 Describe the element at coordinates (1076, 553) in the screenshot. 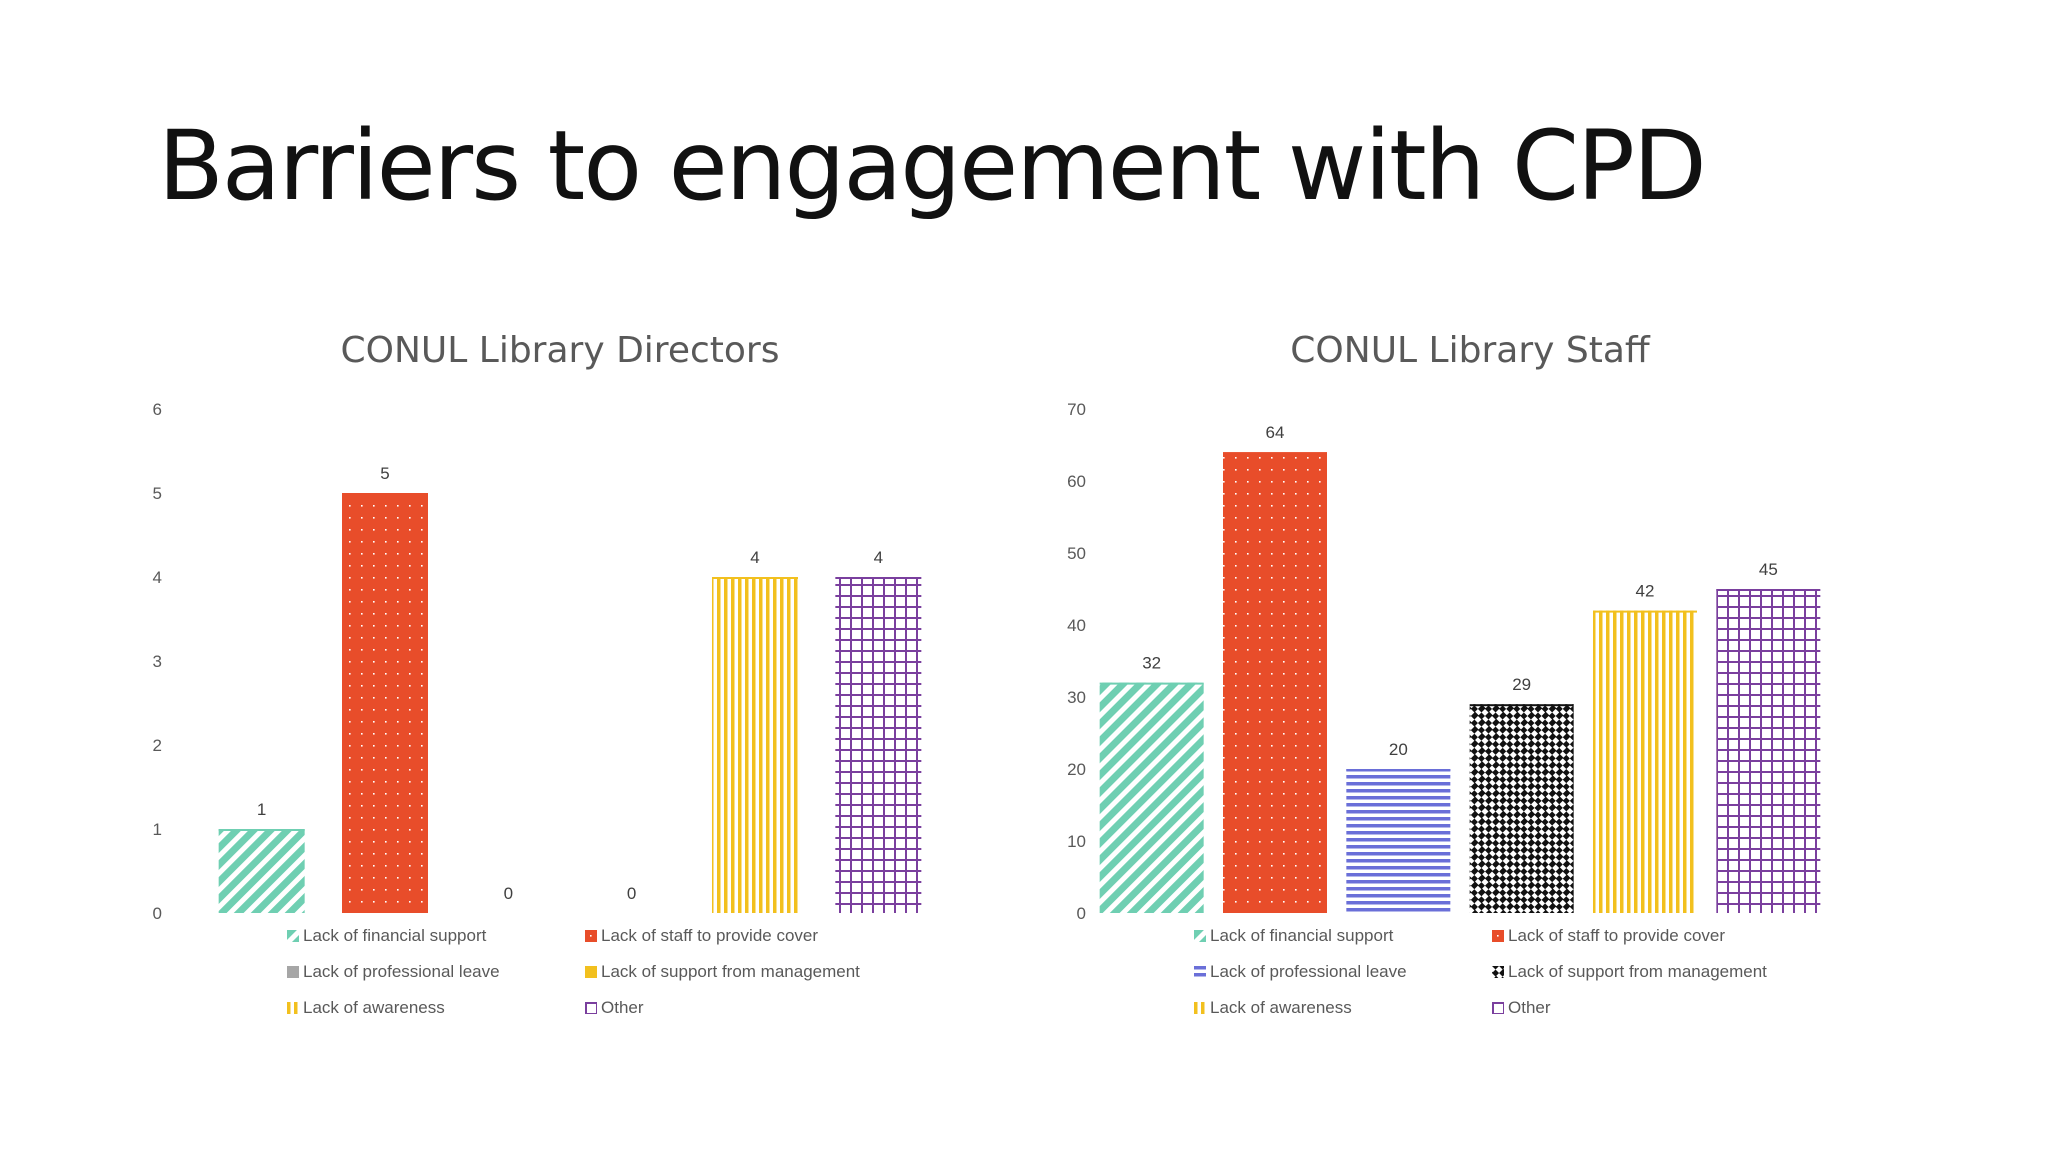

I see `y-tick-label: 50` at that location.